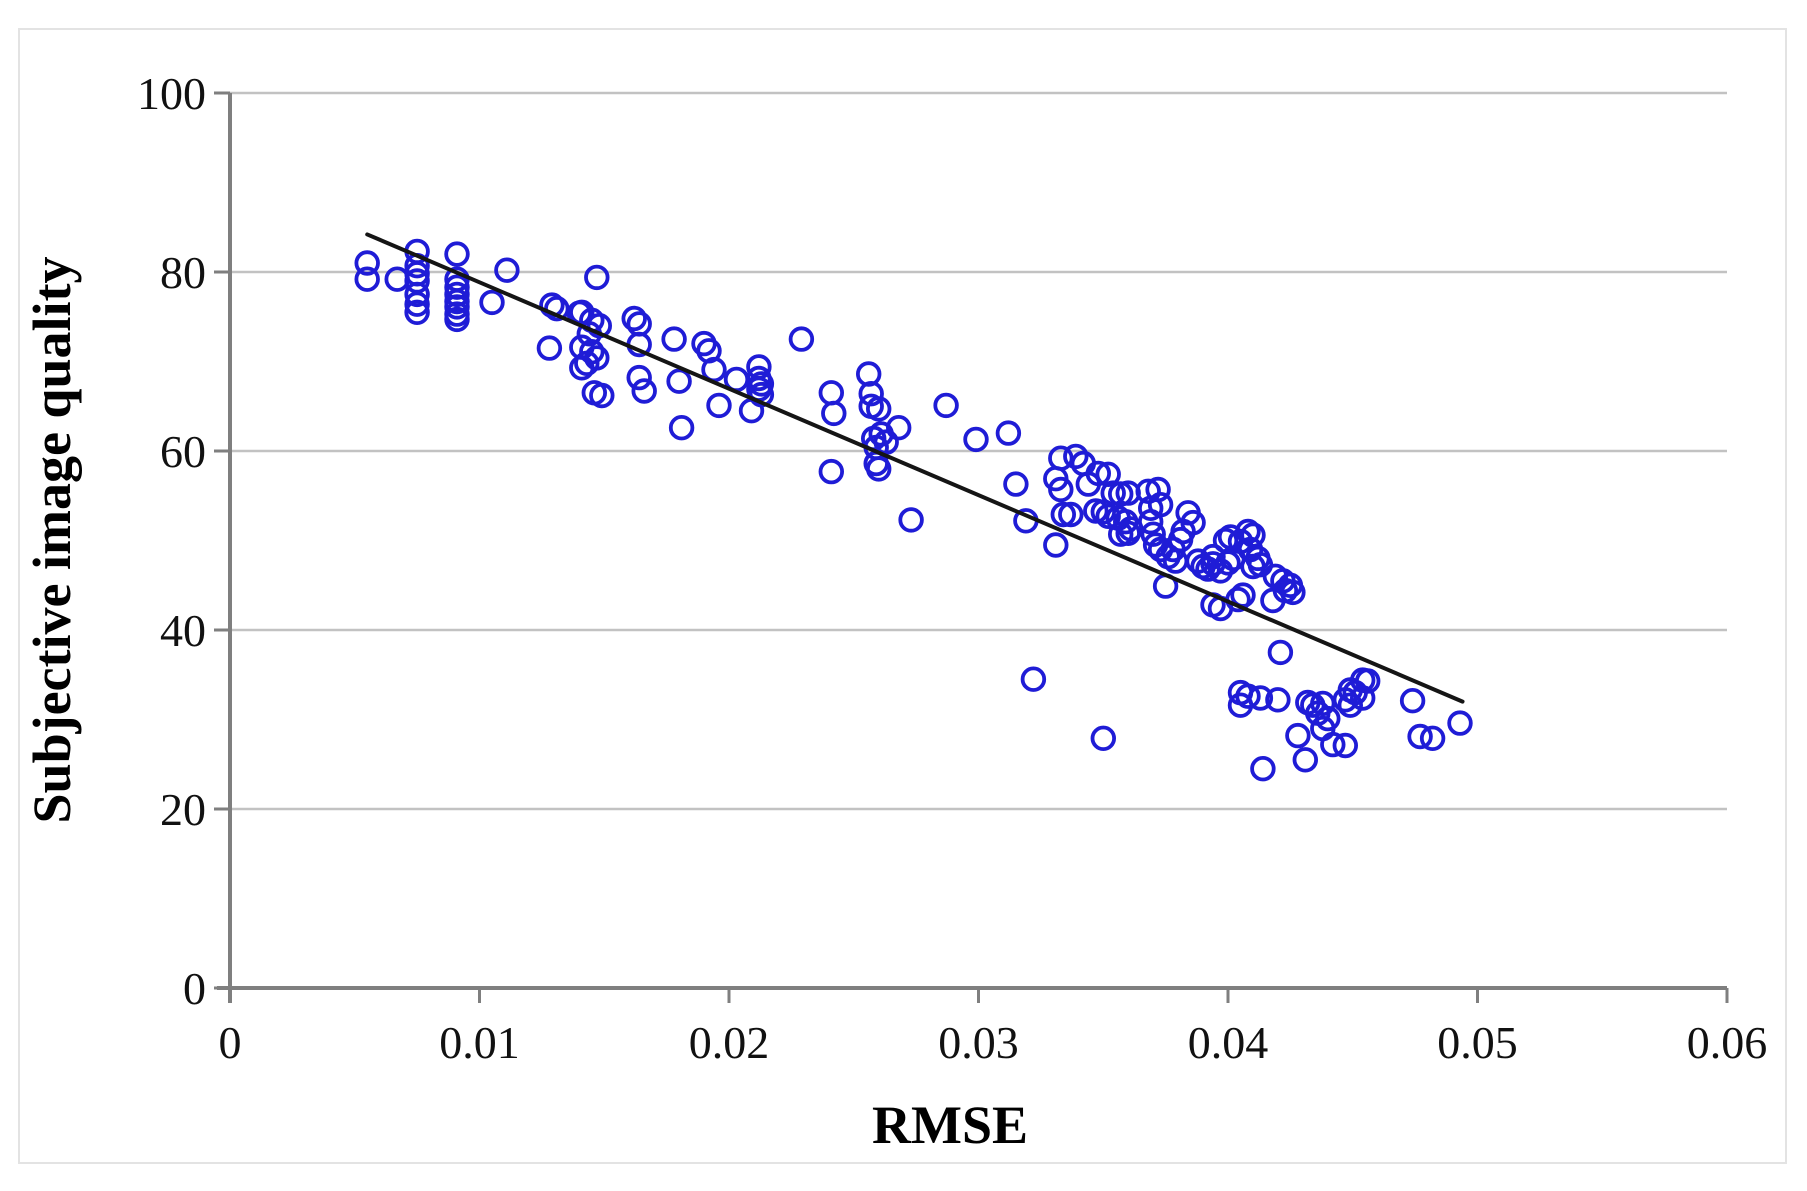  What do you see at coordinates (183, 630) in the screenshot?
I see `y-tick-label: 40` at bounding box center [183, 630].